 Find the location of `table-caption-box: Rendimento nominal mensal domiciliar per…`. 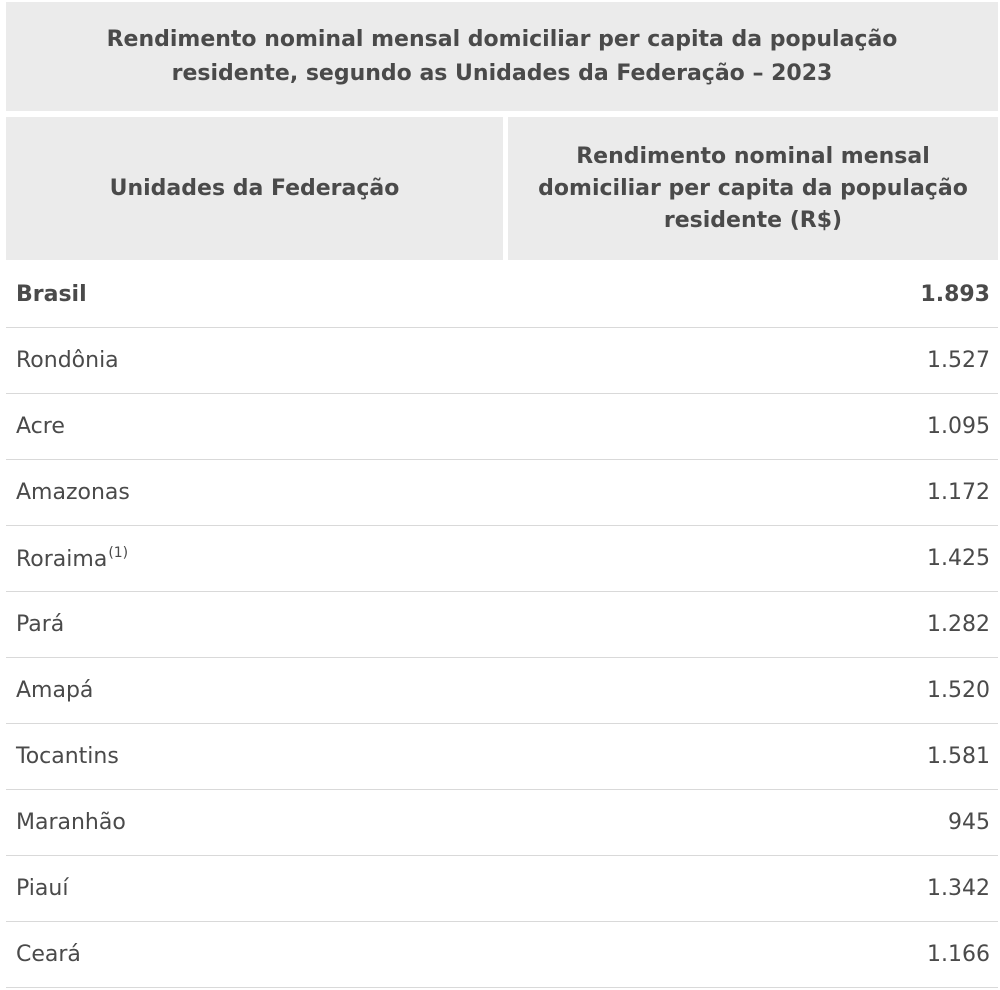

table-caption-box: Rendimento nominal mensal domiciliar per… is located at coordinates (502, 56).